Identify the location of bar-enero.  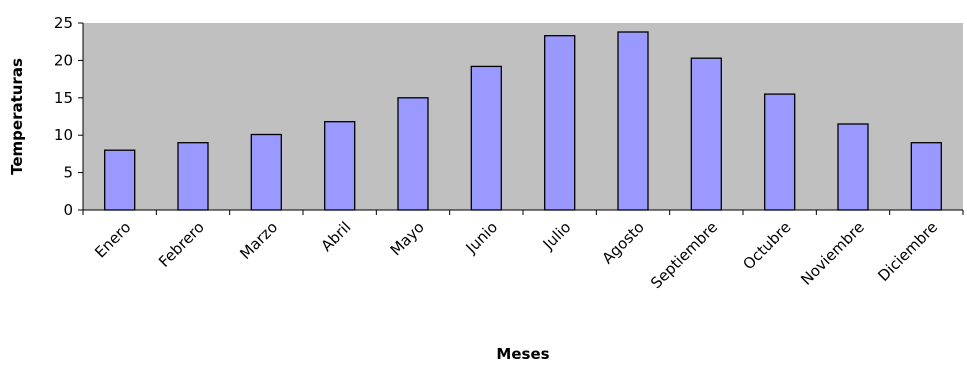
(120, 180).